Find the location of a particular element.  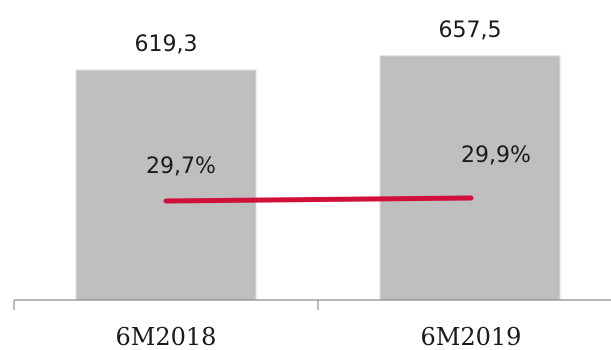

line-value-label: 29,7% is located at coordinates (181, 166).